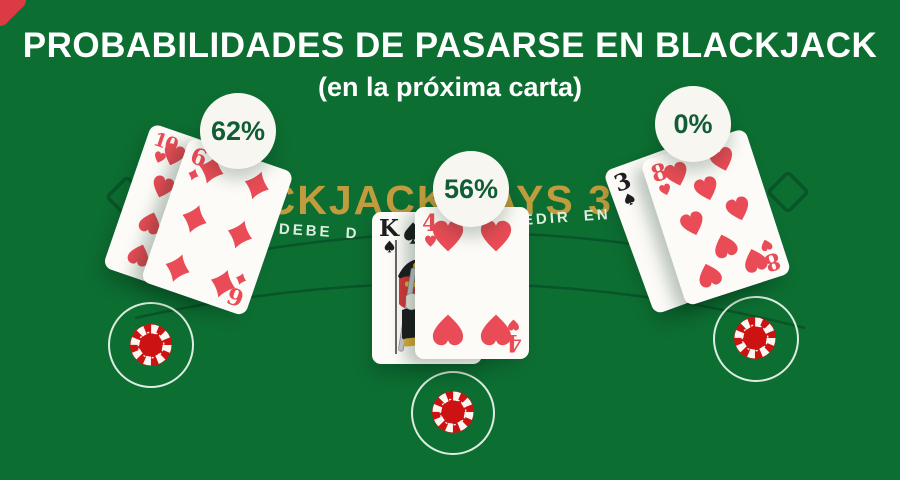 The width and height of the screenshot is (900, 480). Describe the element at coordinates (471, 189) in the screenshot. I see `bust-probability-badge-center: 56%` at that location.